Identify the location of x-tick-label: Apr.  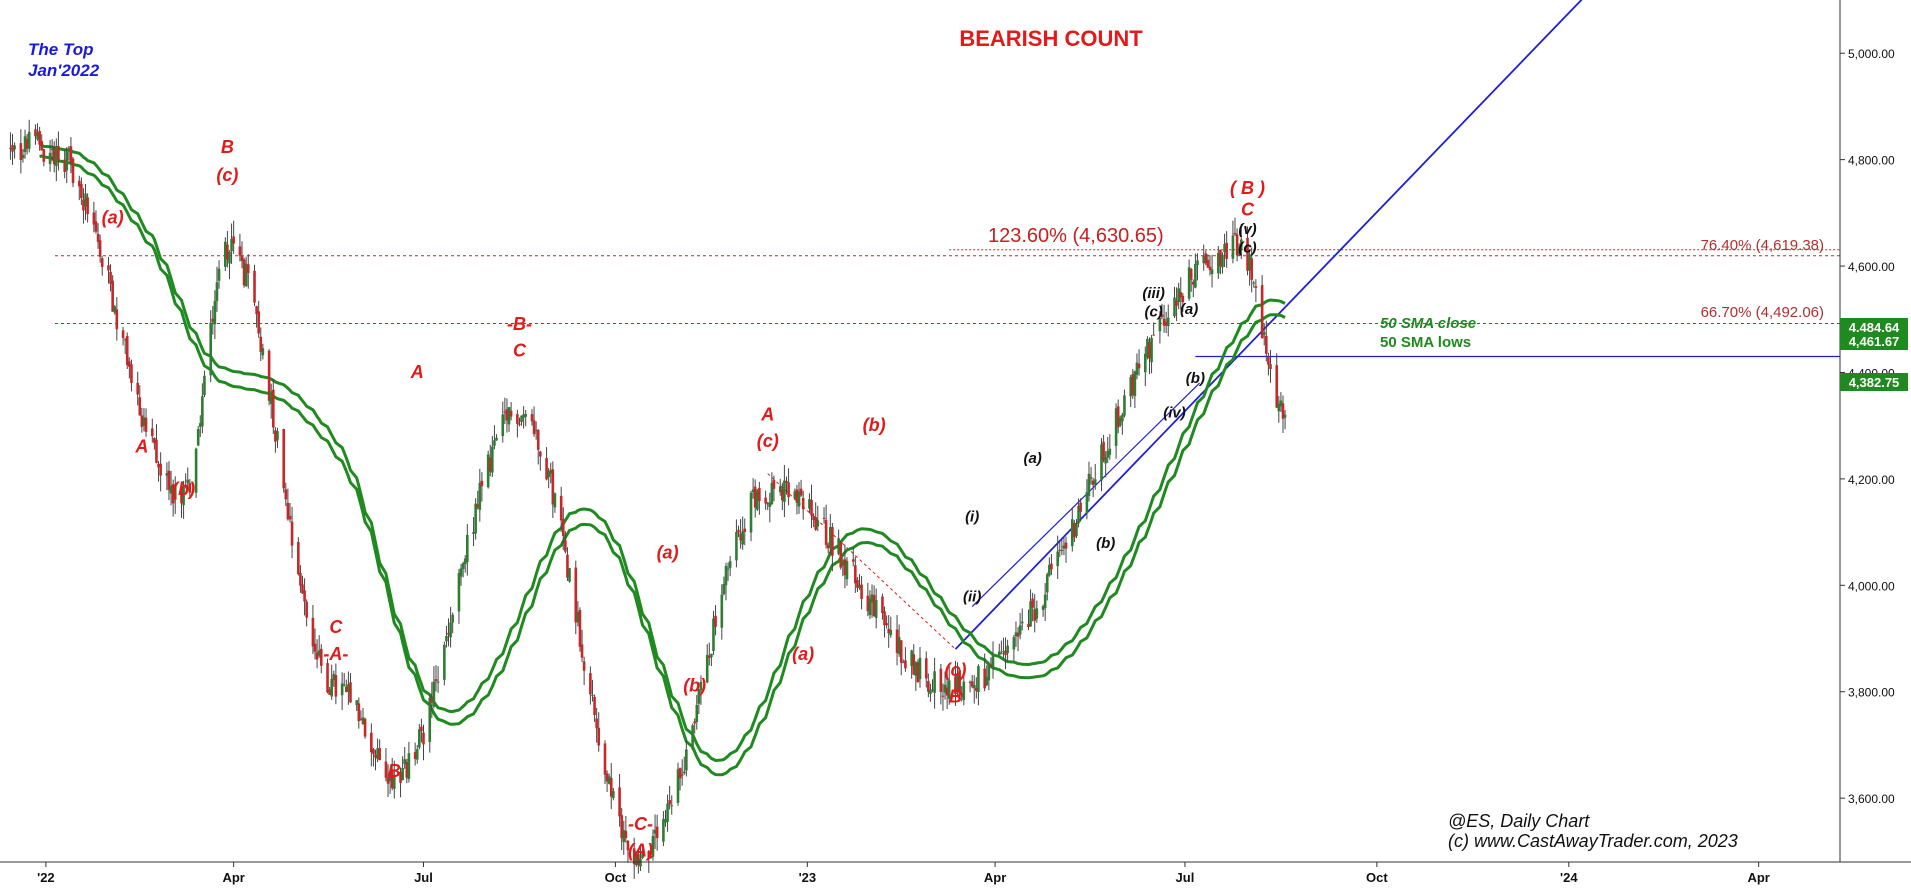
(1758, 877).